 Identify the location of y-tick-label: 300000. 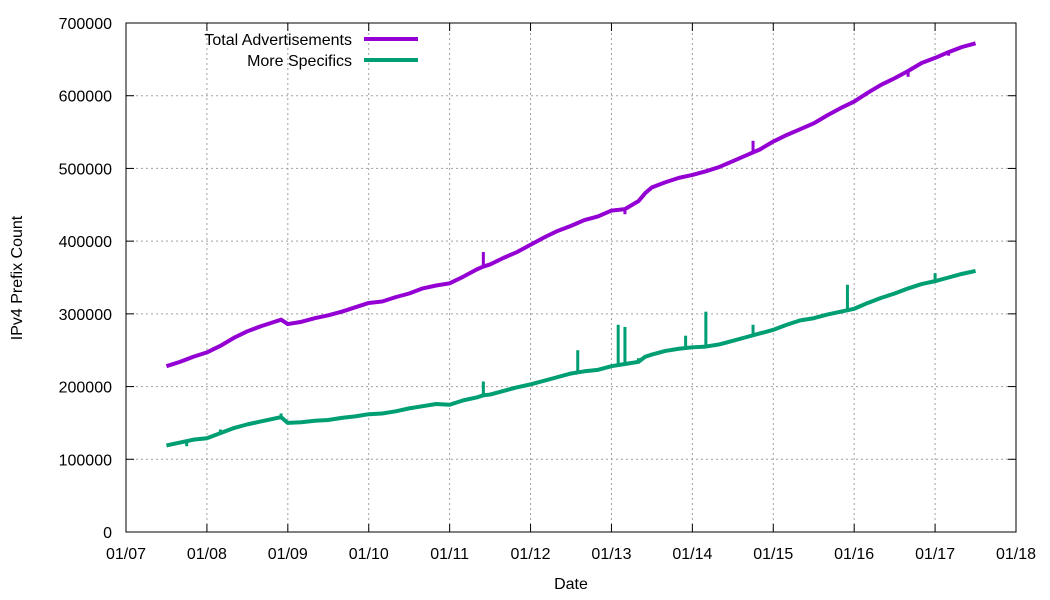
(85, 315).